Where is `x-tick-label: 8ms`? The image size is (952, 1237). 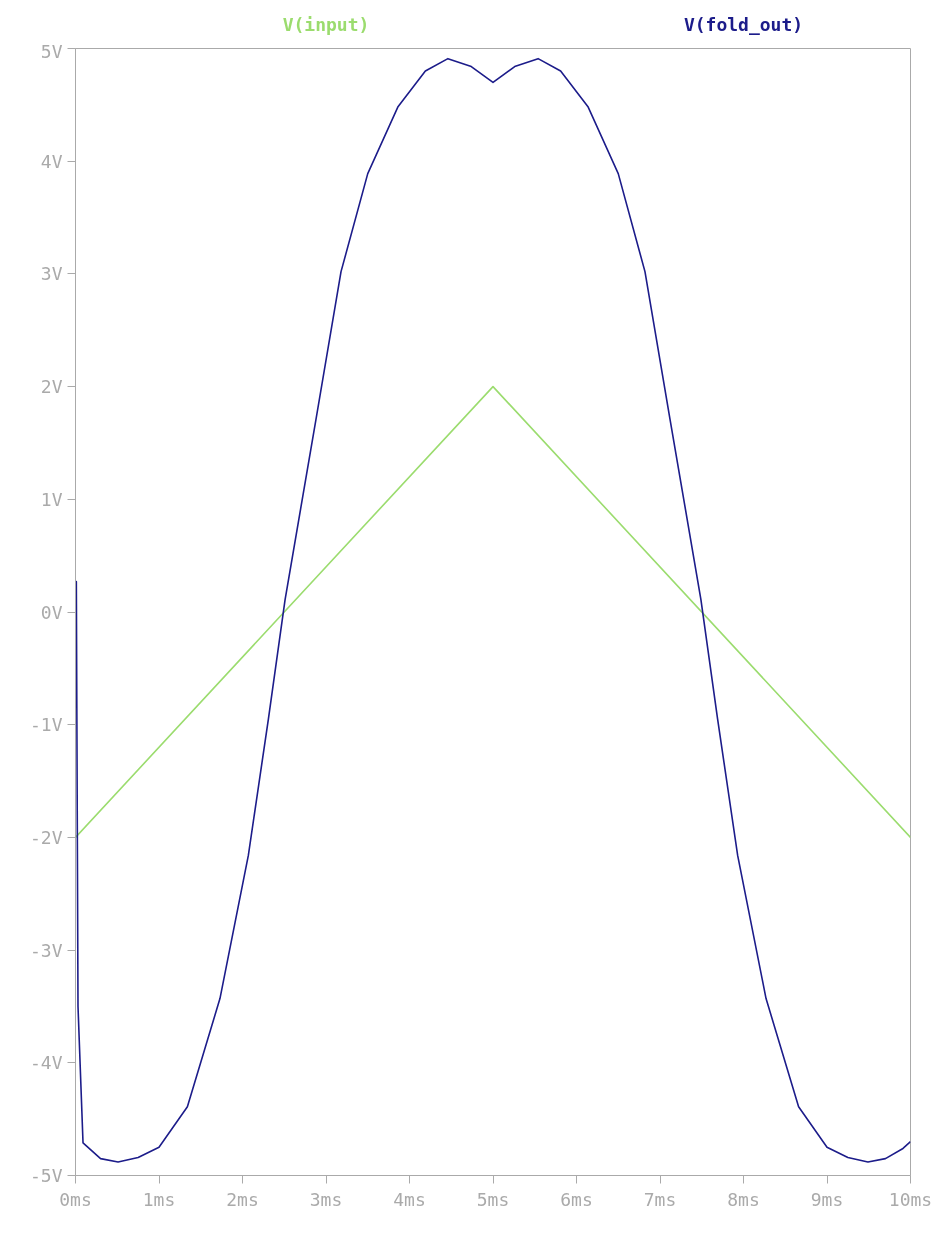 x-tick-label: 8ms is located at coordinates (743, 1199).